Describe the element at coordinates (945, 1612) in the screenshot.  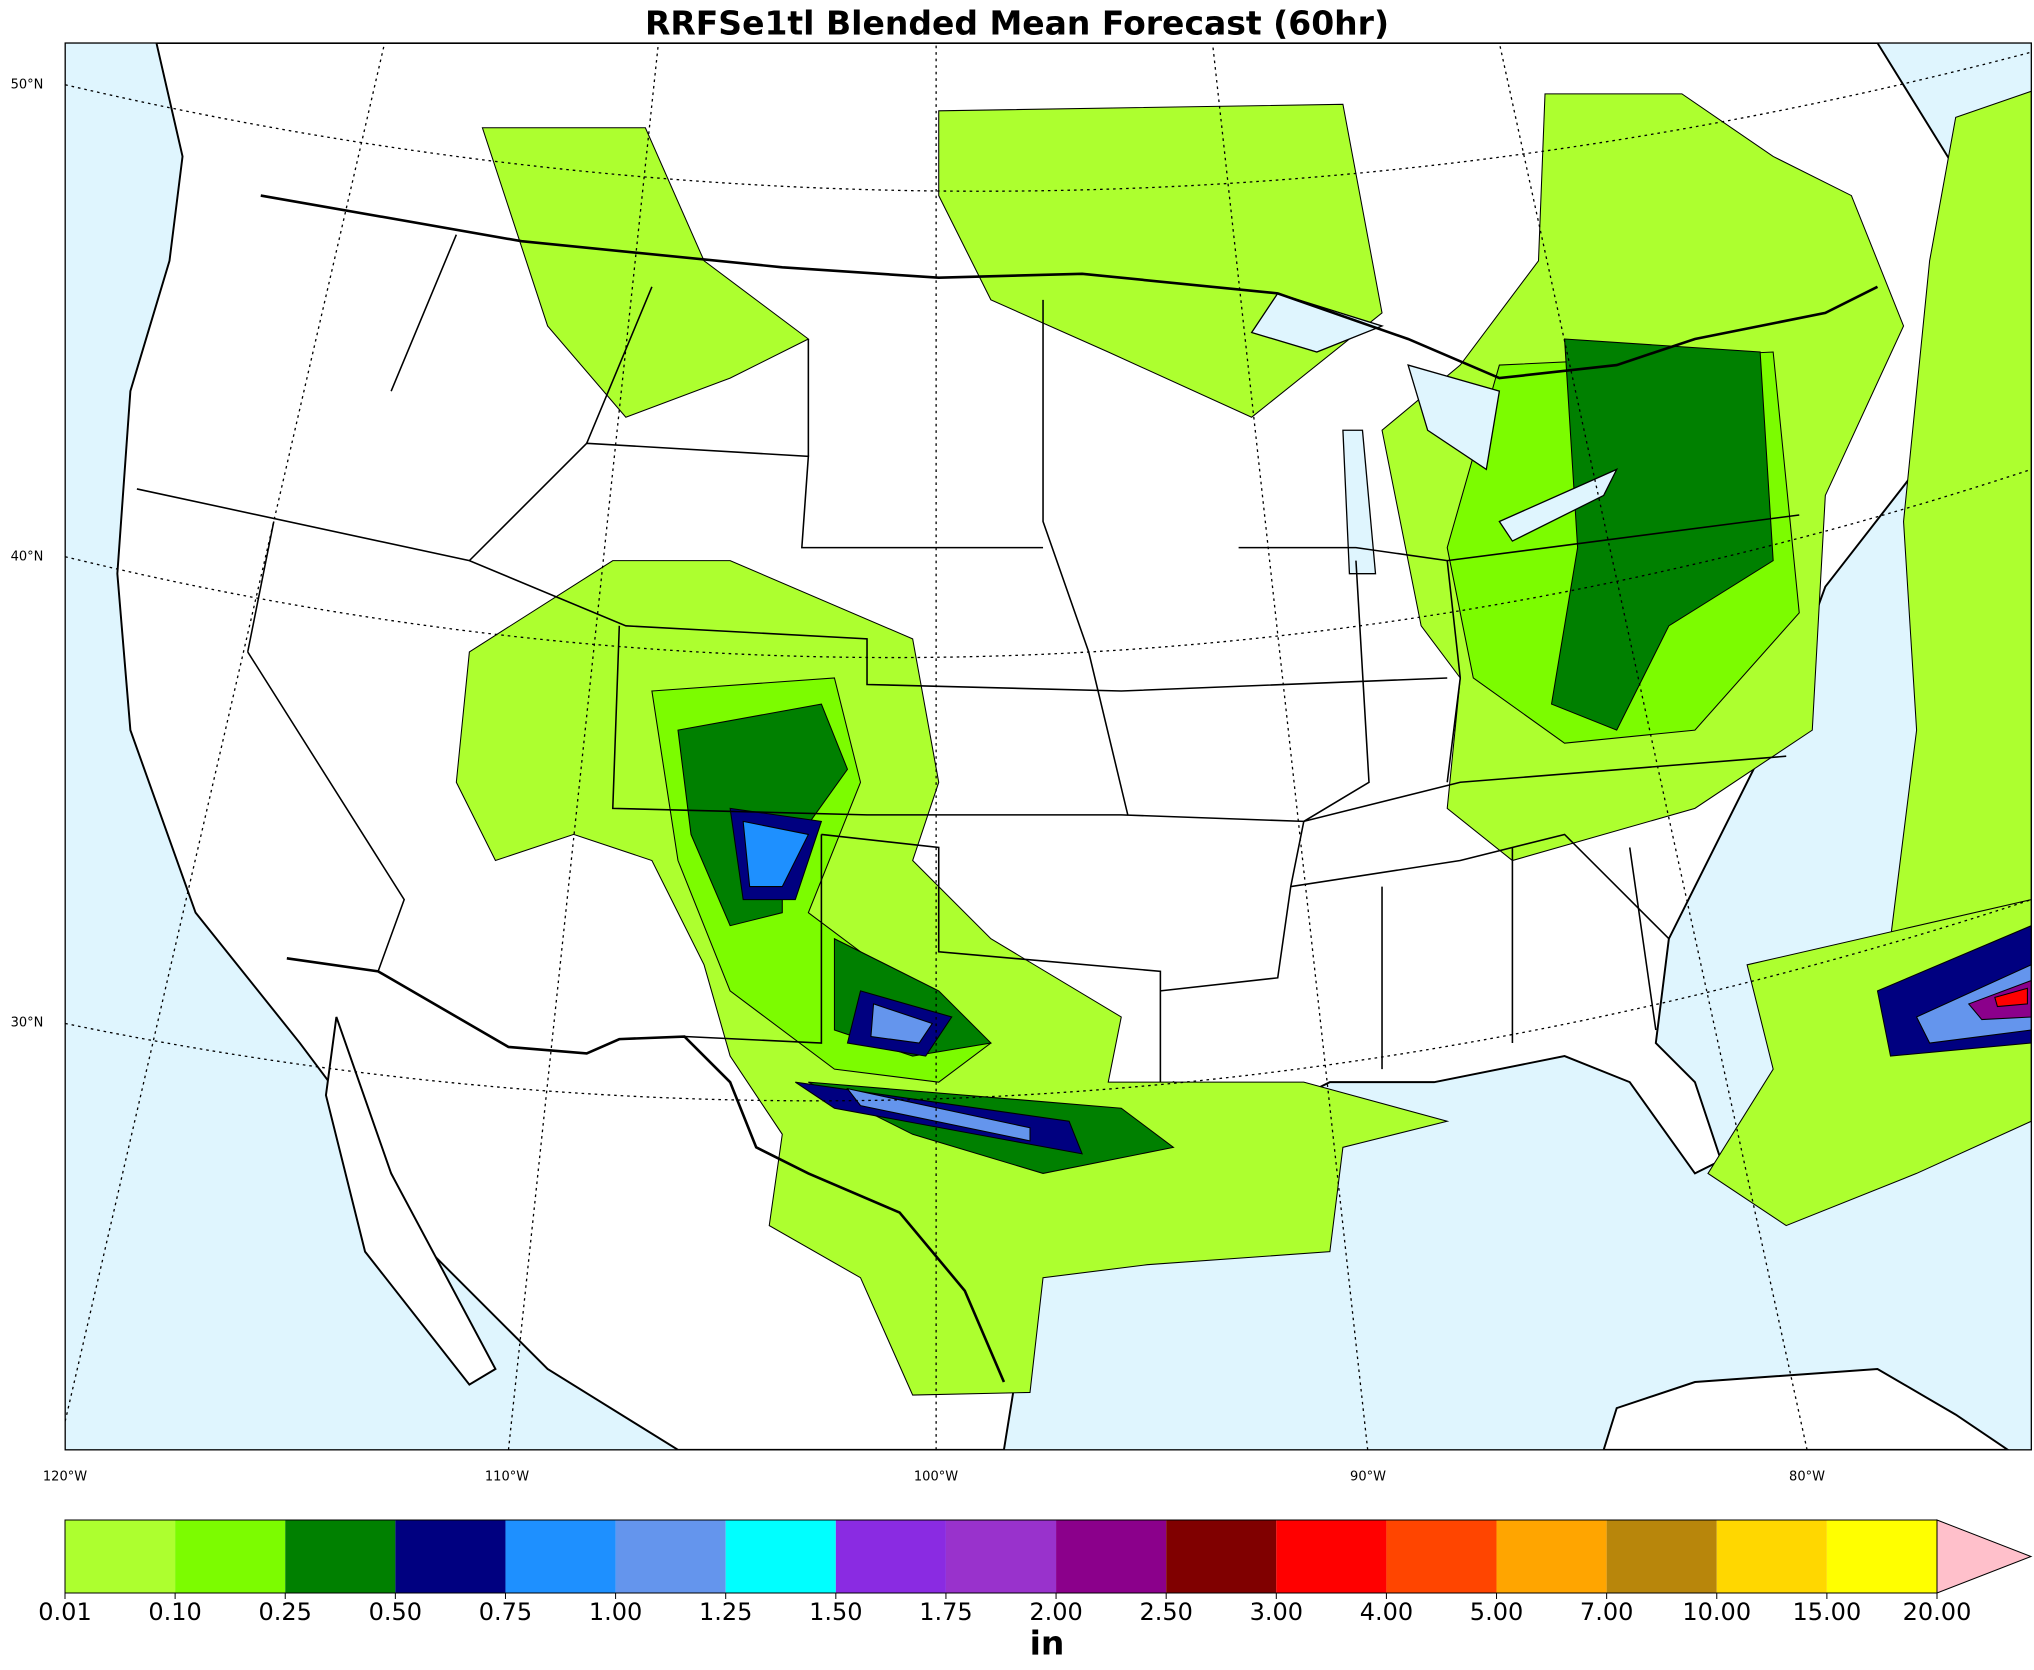
I see `colorbar-label: 1.75` at that location.